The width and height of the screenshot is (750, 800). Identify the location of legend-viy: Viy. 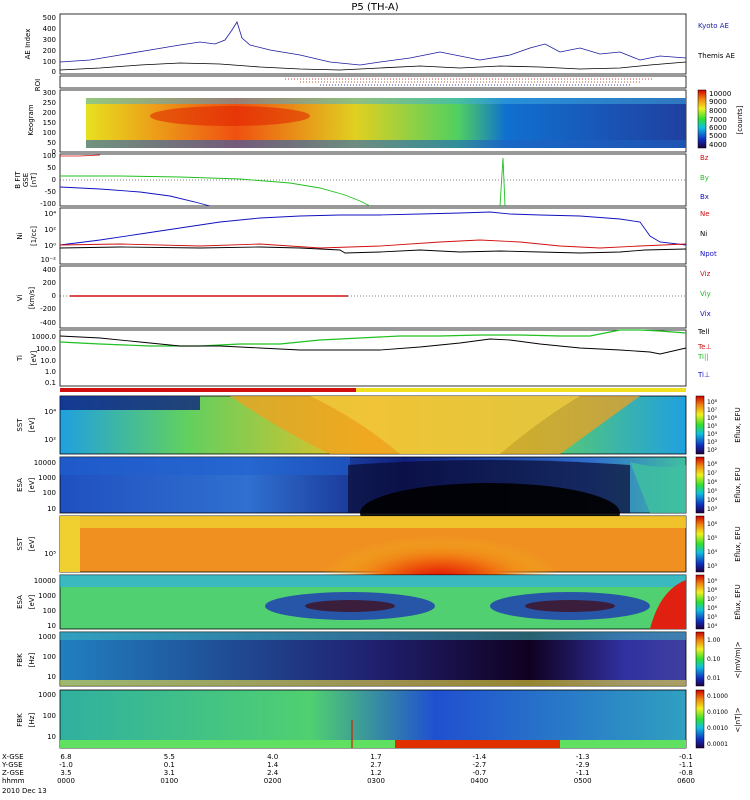
(705, 294).